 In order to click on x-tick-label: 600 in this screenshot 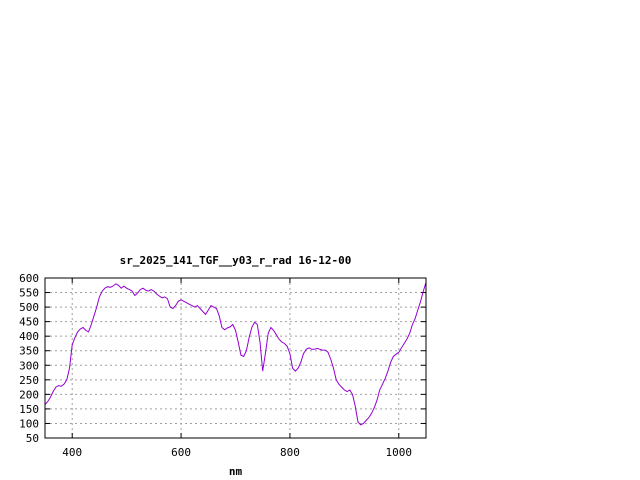, I will do `click(181, 452)`.